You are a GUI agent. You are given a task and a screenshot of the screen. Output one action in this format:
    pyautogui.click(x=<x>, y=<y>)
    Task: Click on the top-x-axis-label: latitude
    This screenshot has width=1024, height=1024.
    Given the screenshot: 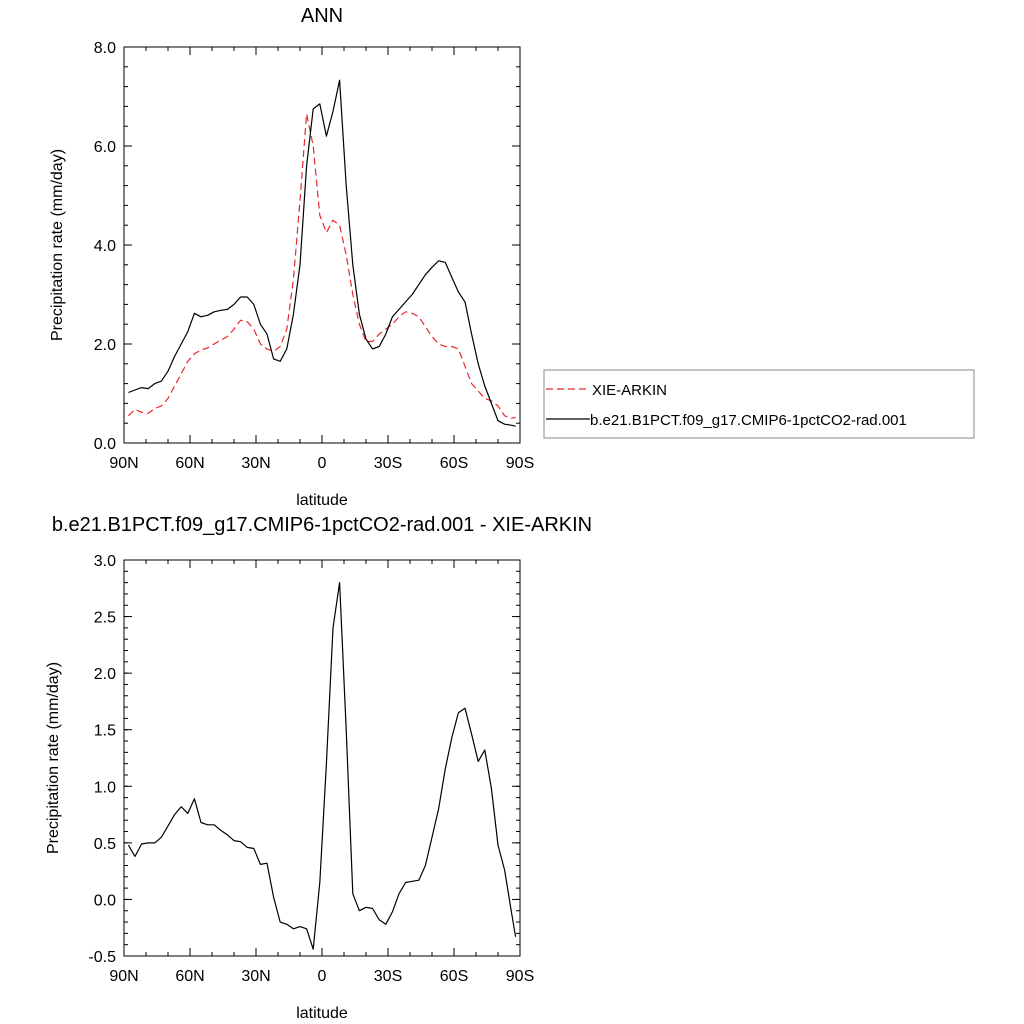 What is the action you would take?
    pyautogui.click(x=322, y=500)
    